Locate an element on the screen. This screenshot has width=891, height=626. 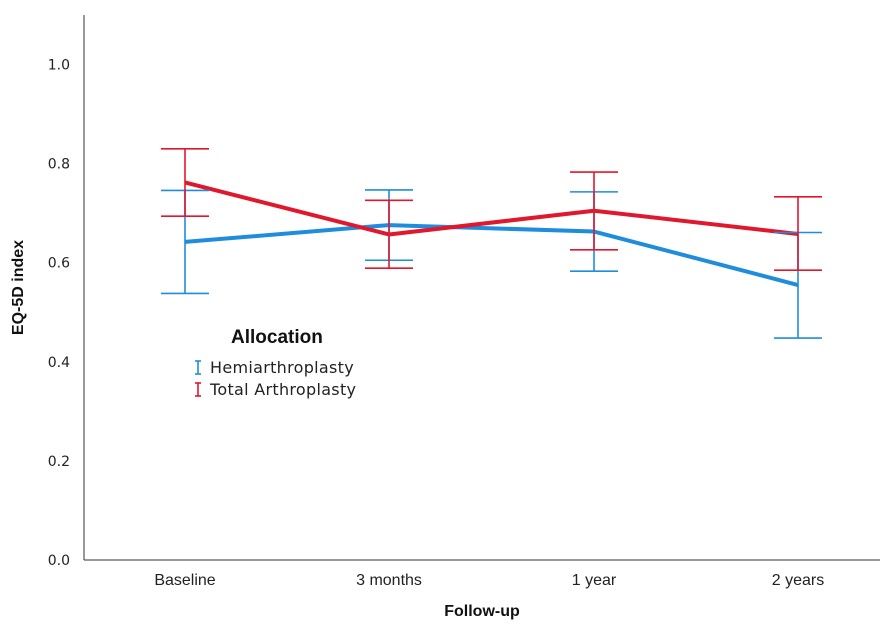
x-tick-label: 3 months is located at coordinates (389, 580).